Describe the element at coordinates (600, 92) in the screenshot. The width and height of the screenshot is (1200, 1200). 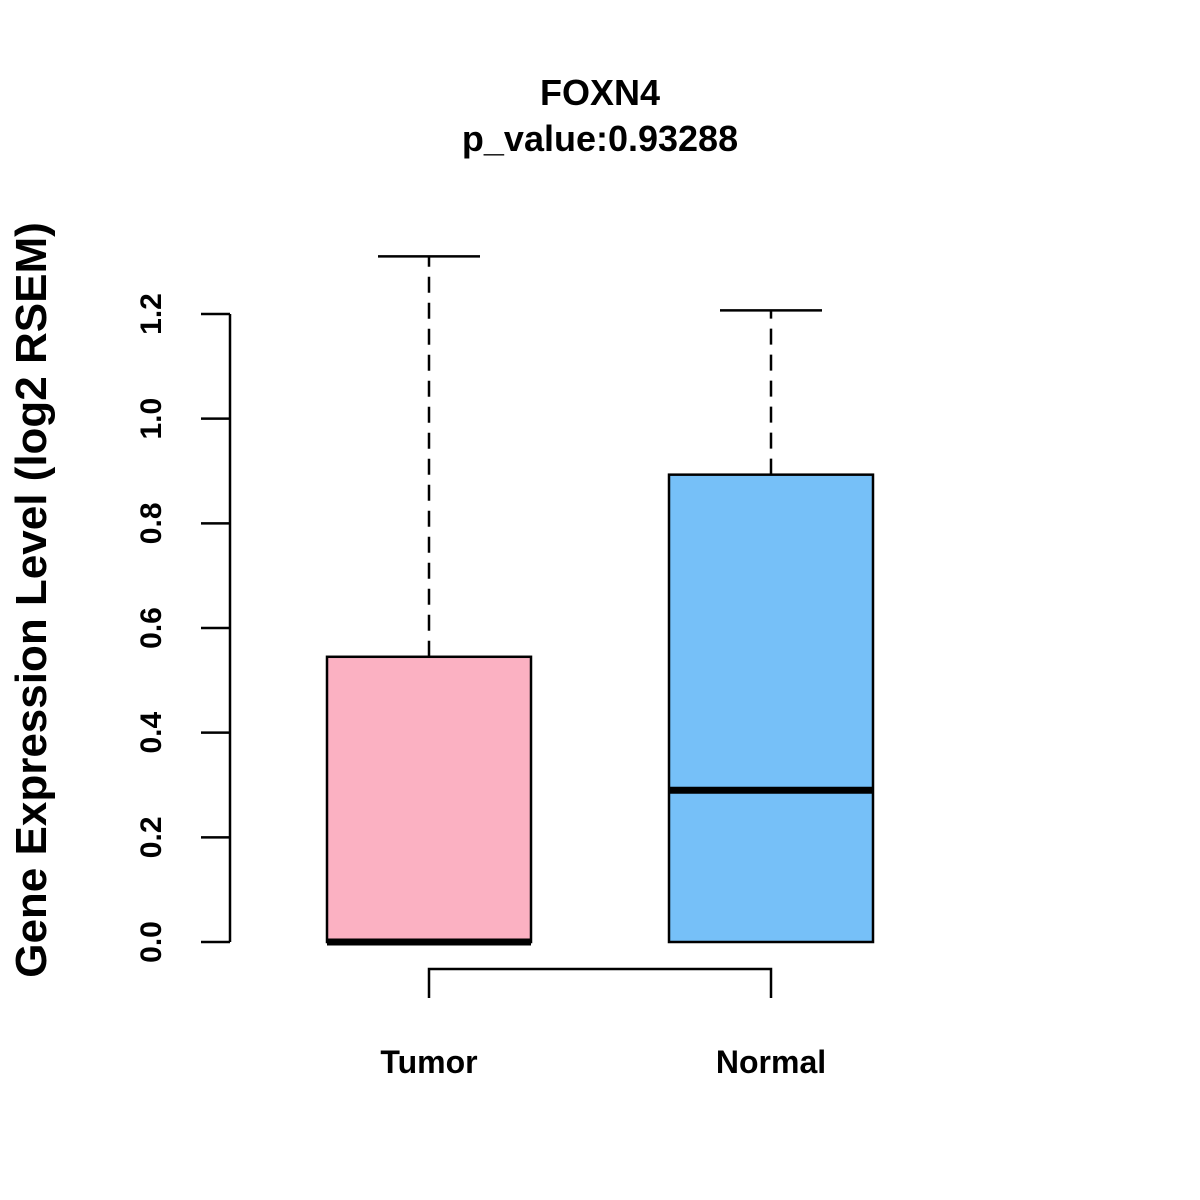
I see `chart-title: FOXN4` at that location.